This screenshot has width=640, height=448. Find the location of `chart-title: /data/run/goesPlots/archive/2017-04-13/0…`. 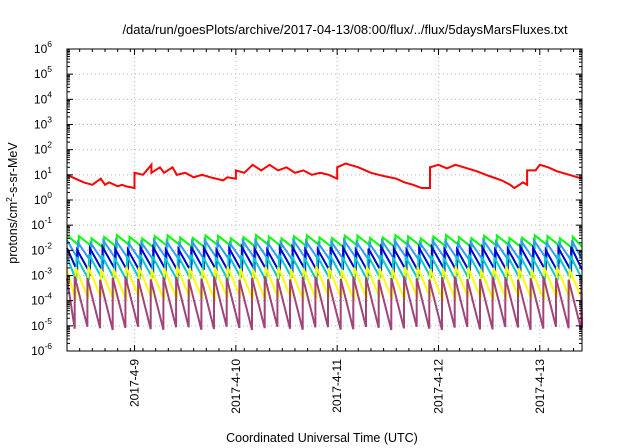

chart-title: /data/run/goesPlots/archive/2017-04-13/0… is located at coordinates (345, 29).